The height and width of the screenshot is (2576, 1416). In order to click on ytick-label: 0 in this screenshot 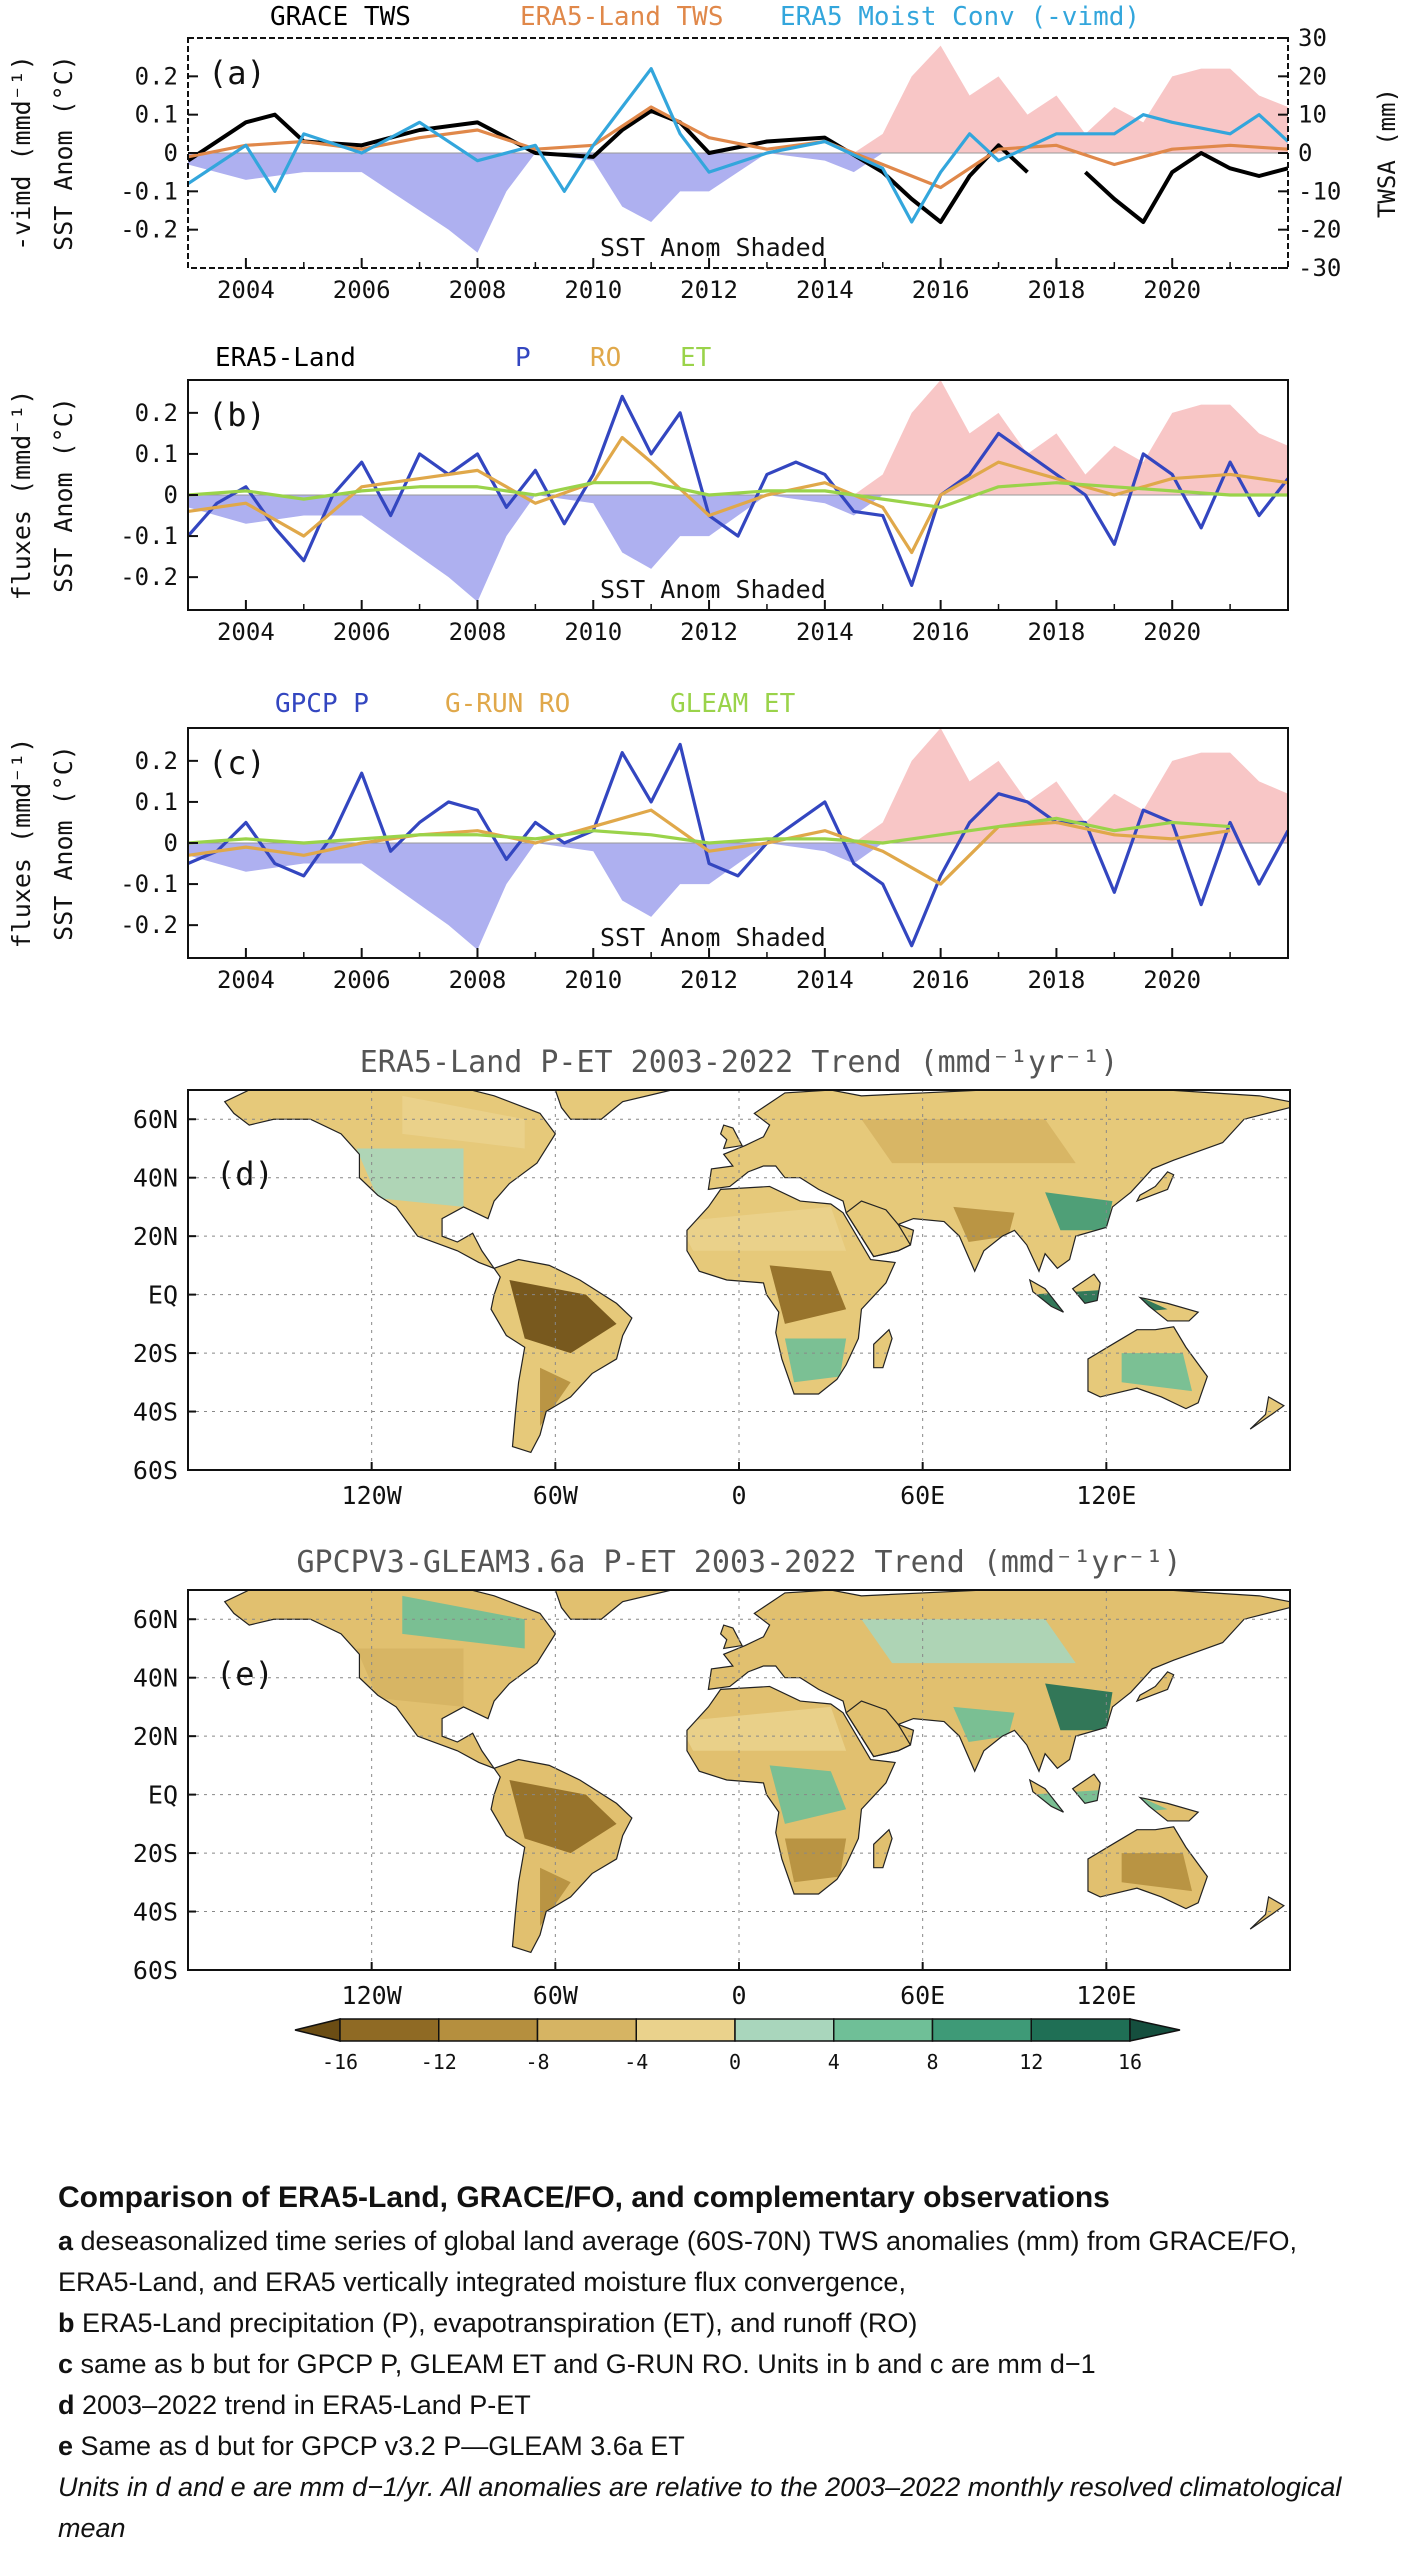, I will do `click(171, 495)`.